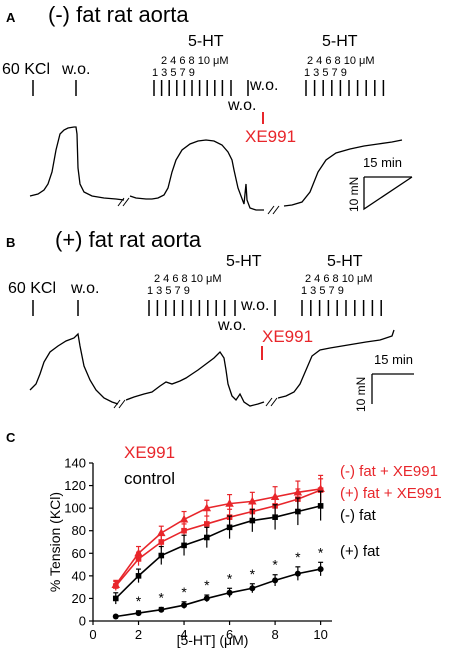  Describe the element at coordinates (173, 73) in the screenshot. I see `panel-a-dose-bottom-1: 1 3 5 7 9` at that location.